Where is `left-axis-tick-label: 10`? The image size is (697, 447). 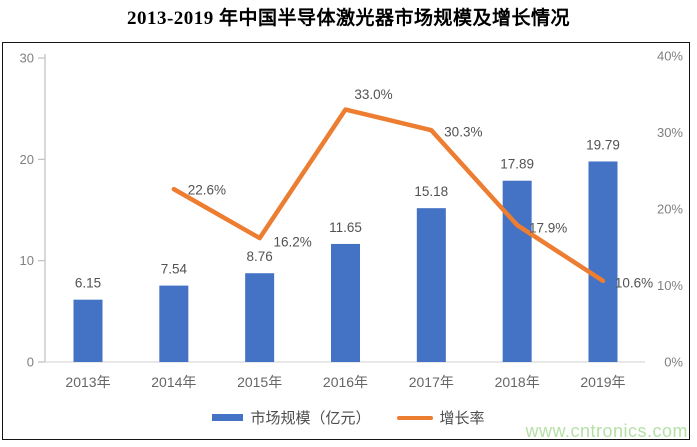
left-axis-tick-label: 10 is located at coordinates (27, 260).